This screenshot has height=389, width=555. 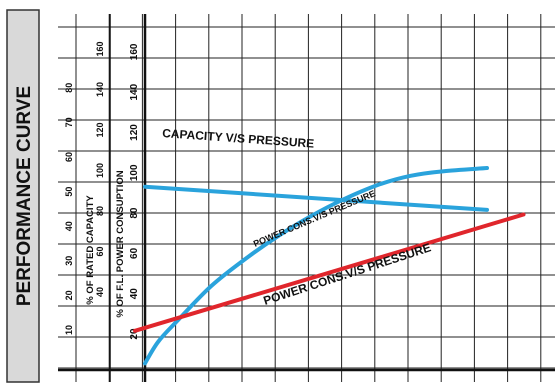 I want to click on chart-title: PERFORMANCE CURVE, so click(x=24, y=196).